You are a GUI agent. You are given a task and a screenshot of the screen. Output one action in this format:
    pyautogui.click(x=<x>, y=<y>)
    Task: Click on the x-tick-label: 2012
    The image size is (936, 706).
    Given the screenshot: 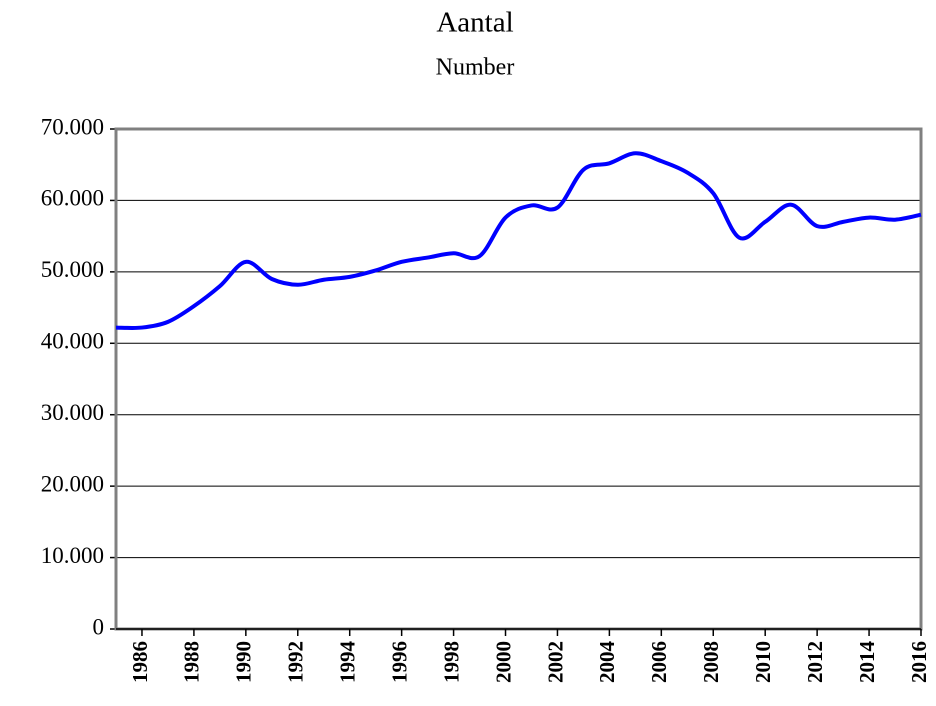 What is the action you would take?
    pyautogui.click(x=815, y=662)
    